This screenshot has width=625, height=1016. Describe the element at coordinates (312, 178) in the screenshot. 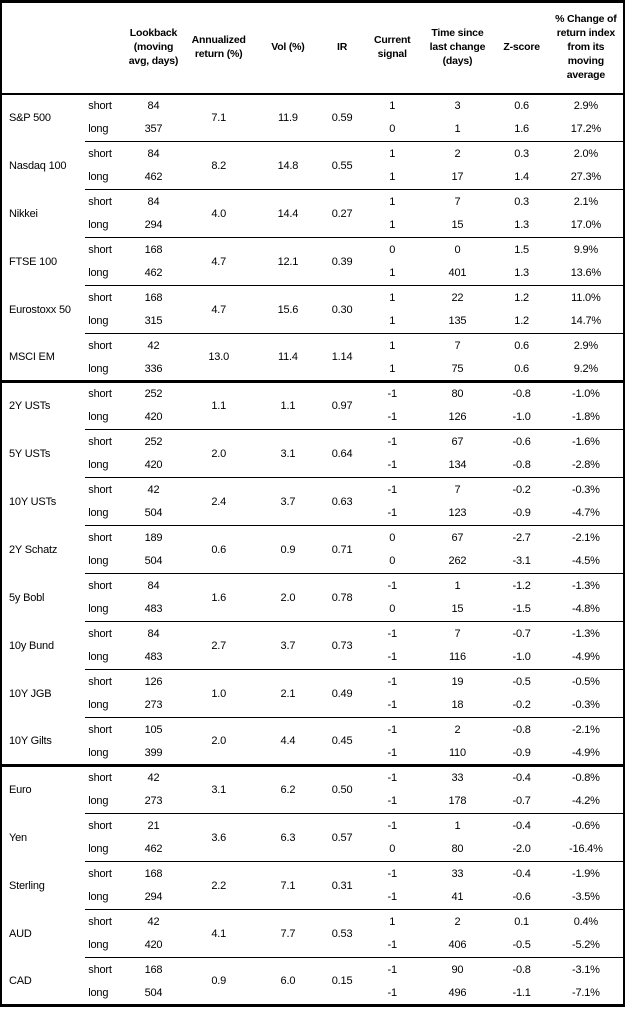

I see `asset-row-long: long 462 1 17 1.4 27.3%` at that location.